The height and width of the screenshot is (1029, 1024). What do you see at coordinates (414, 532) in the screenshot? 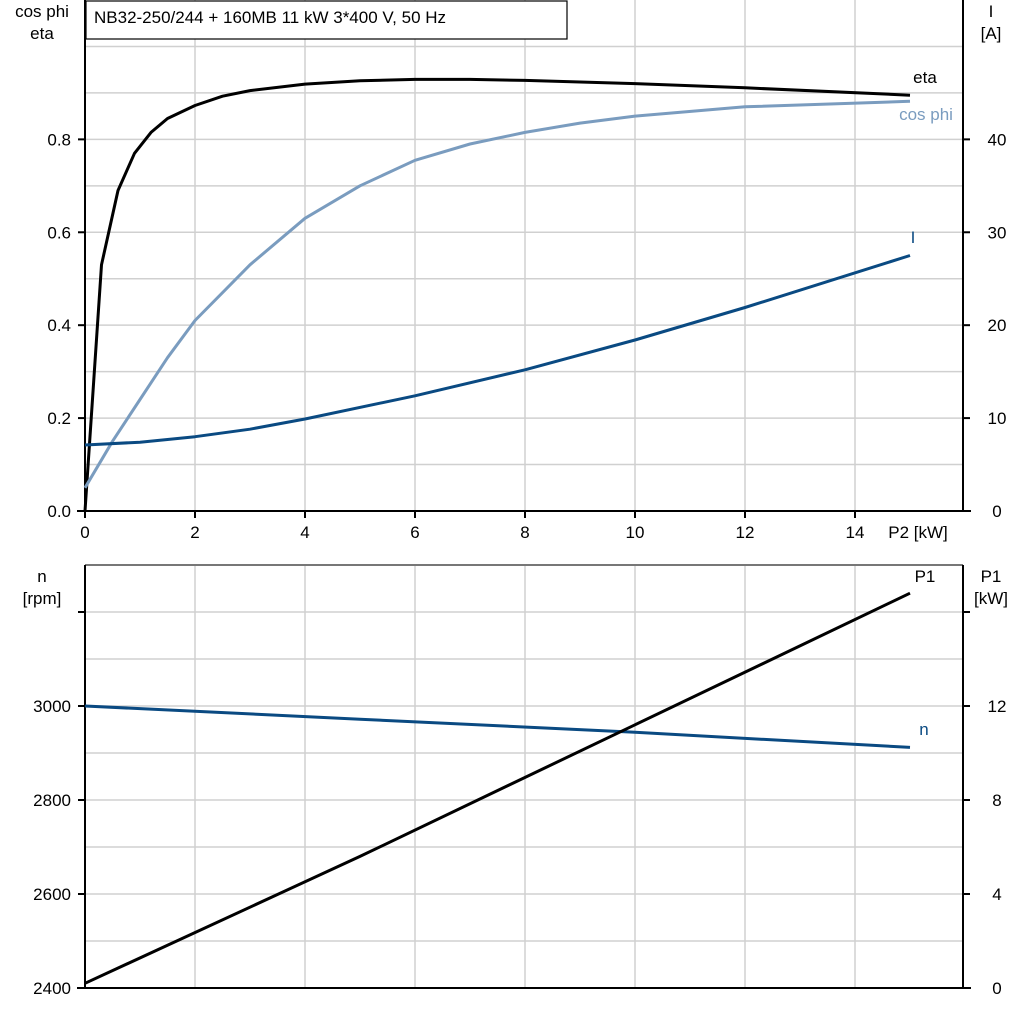
I see `x-tick-label: 6` at bounding box center [414, 532].